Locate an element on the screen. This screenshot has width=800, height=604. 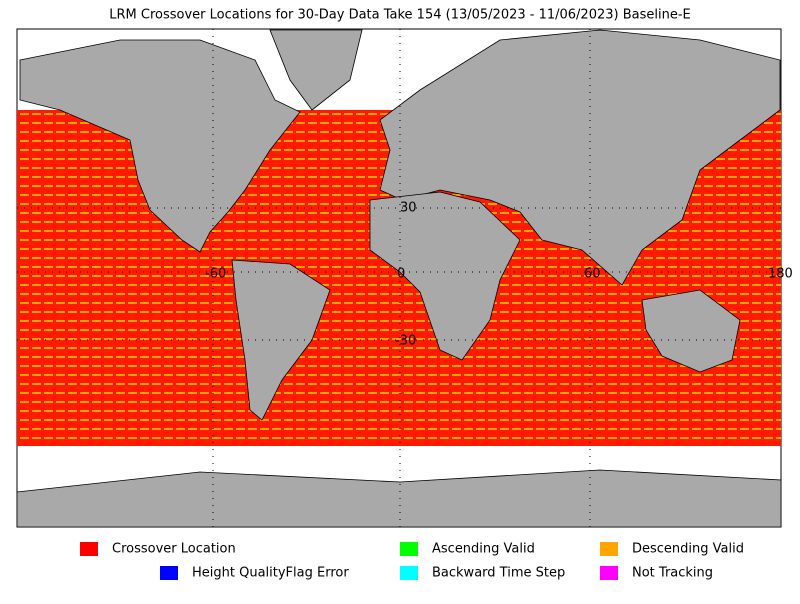
australia is located at coordinates (691, 331).